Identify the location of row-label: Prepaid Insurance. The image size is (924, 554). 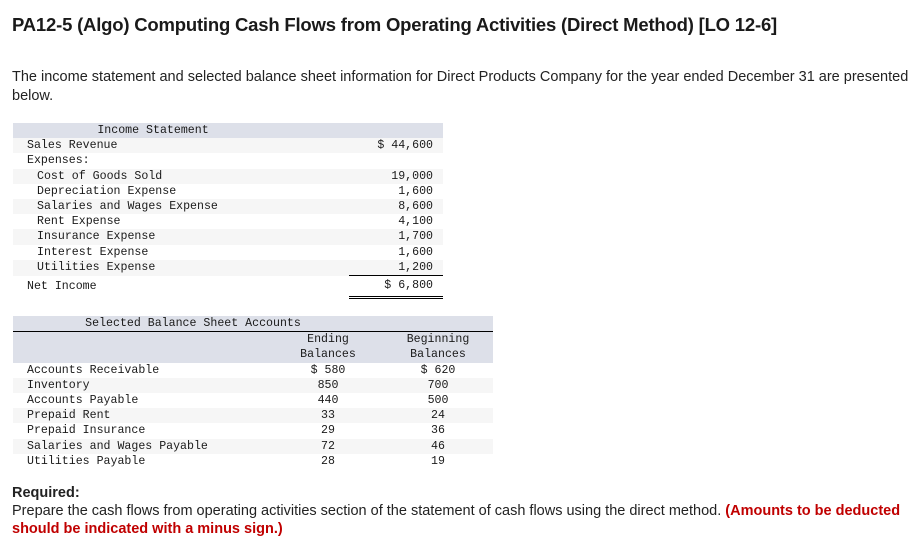
(143, 431).